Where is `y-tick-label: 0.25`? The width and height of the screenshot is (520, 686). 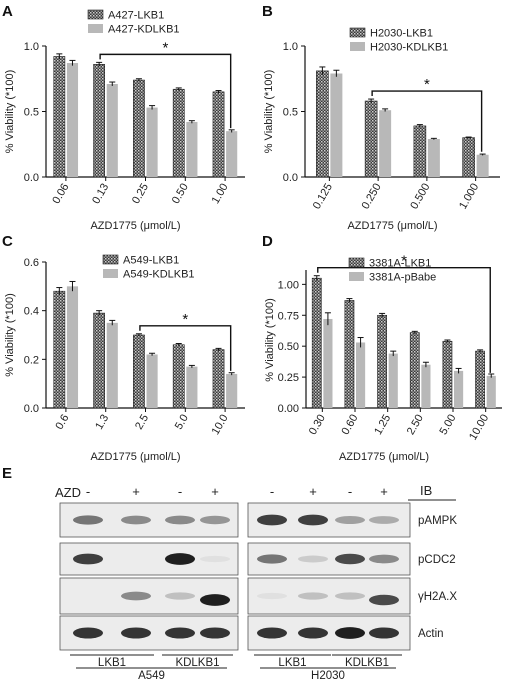
y-tick-label: 0.25 is located at coordinates (288, 378).